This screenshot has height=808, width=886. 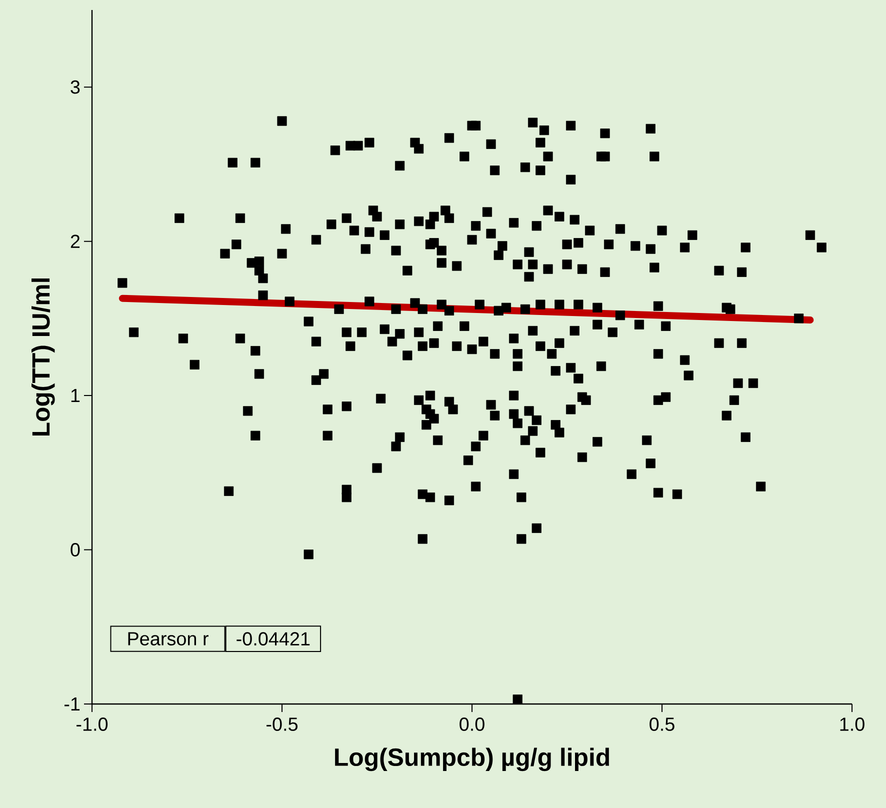 I want to click on x-tick-label: 1.0, so click(x=852, y=724).